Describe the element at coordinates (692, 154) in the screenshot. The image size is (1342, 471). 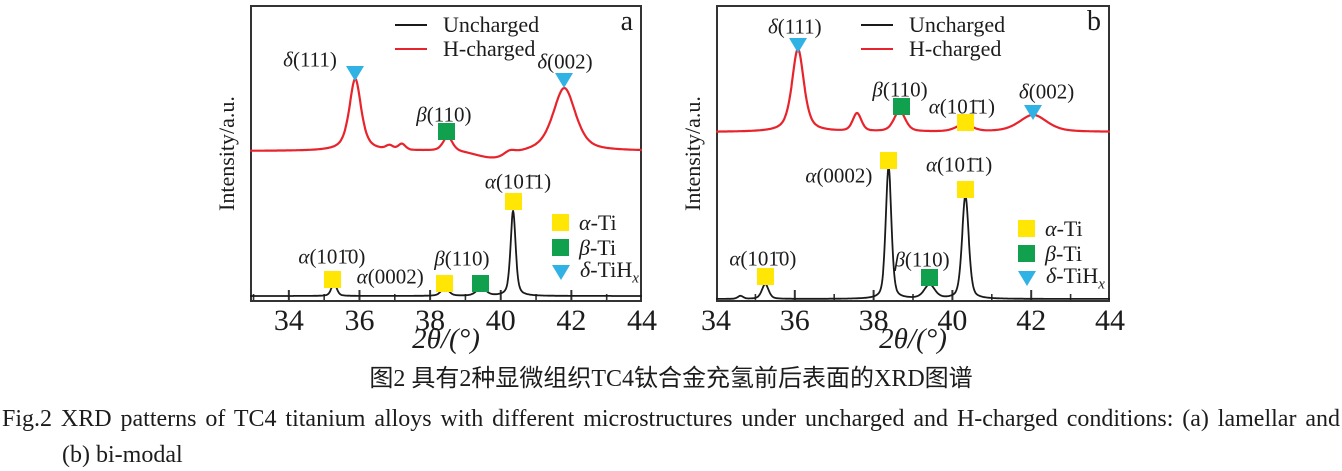
I see `y-axis-label-b: Intensity/a.u.` at that location.